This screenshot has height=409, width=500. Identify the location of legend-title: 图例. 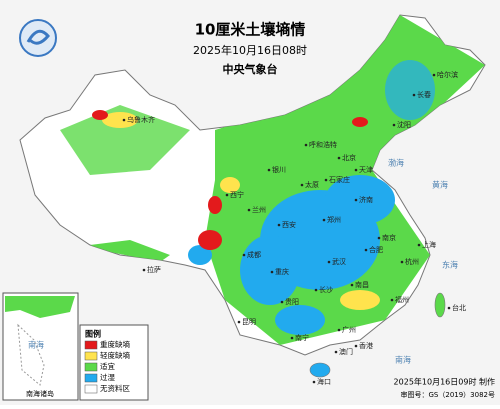
(93, 334).